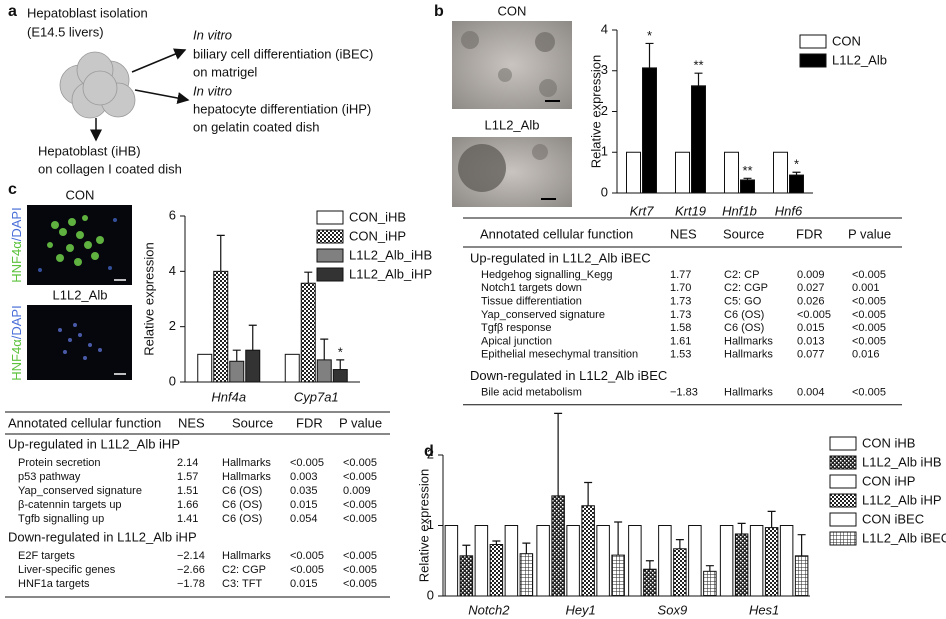 The width and height of the screenshot is (946, 619). I want to click on table-cell: 1.58, so click(680, 328).